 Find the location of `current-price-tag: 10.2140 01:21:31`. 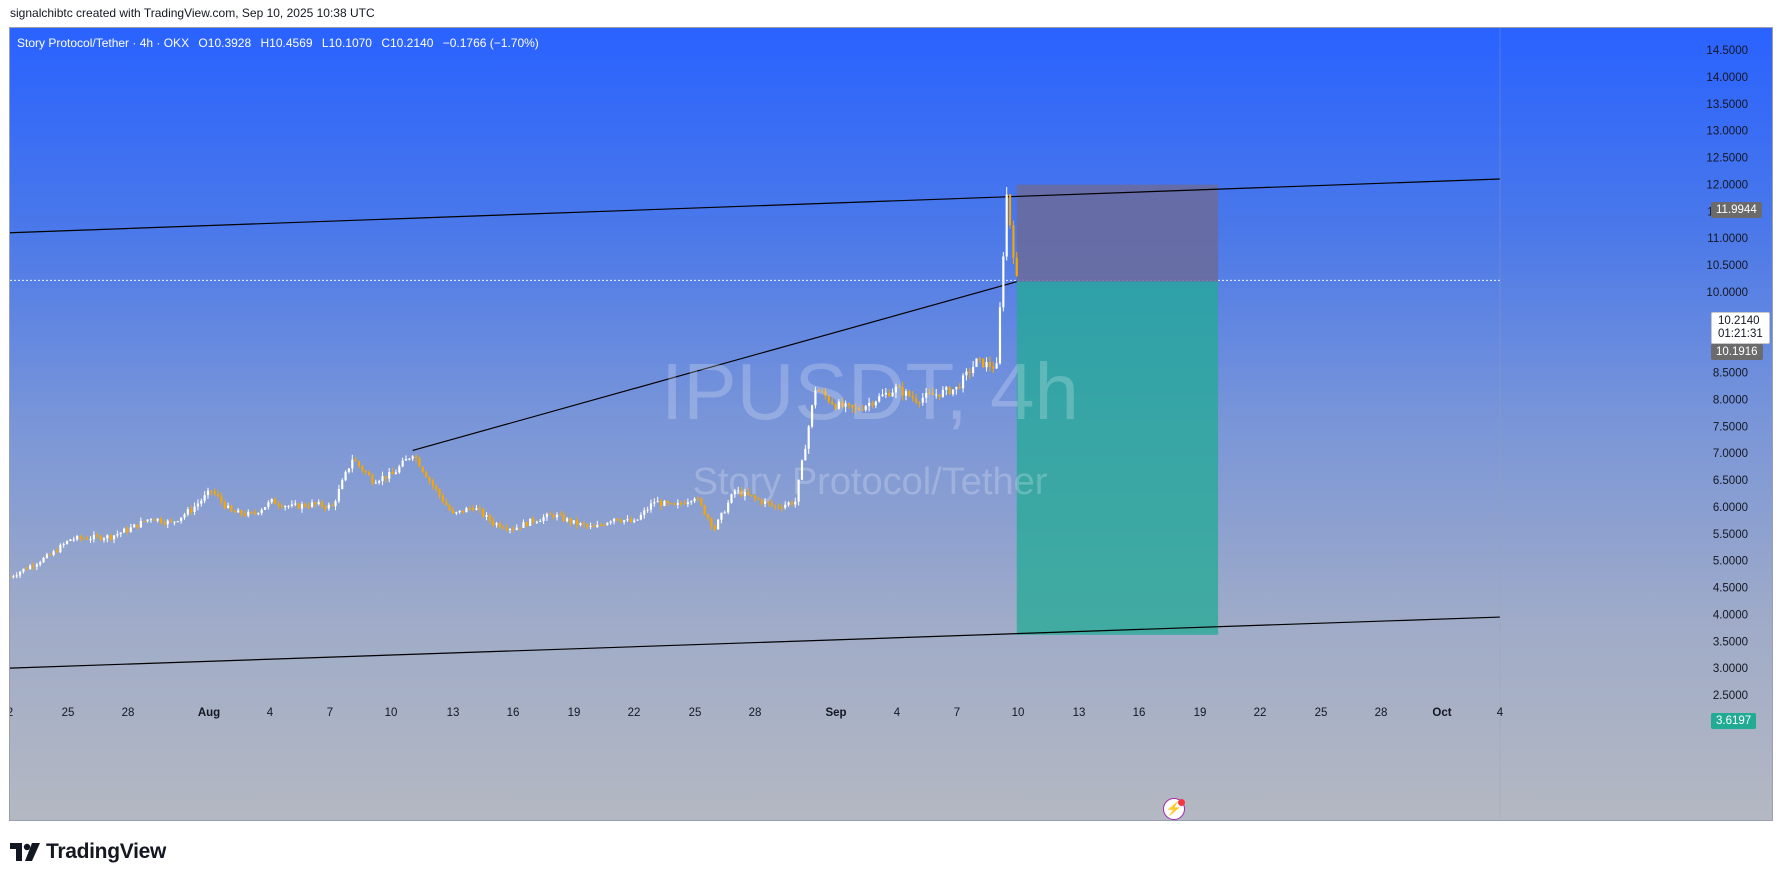

current-price-tag: 10.2140 01:21:31 is located at coordinates (1740, 328).